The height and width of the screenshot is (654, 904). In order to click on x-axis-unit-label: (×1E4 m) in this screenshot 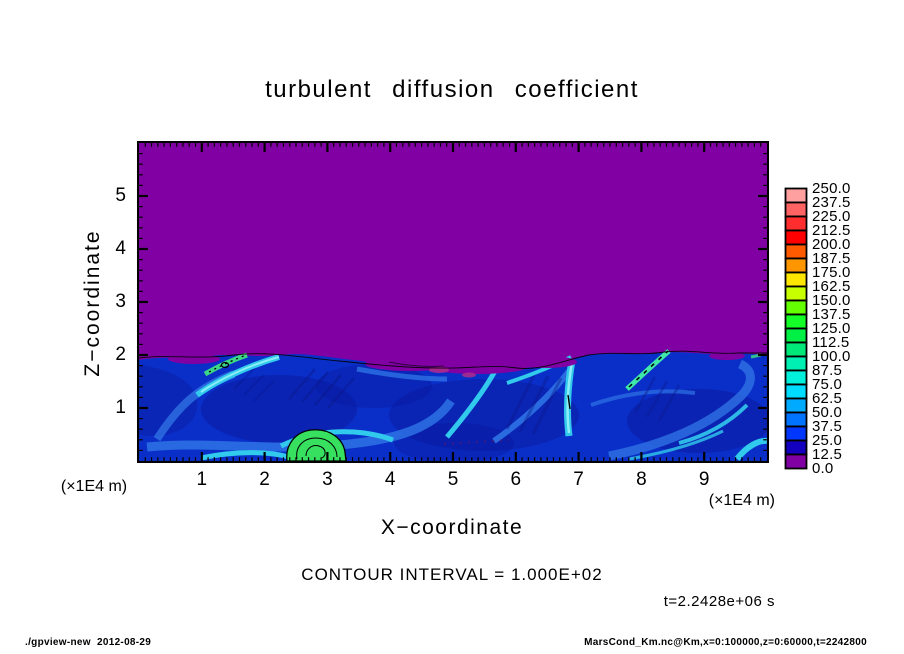, I will do `click(741, 500)`.